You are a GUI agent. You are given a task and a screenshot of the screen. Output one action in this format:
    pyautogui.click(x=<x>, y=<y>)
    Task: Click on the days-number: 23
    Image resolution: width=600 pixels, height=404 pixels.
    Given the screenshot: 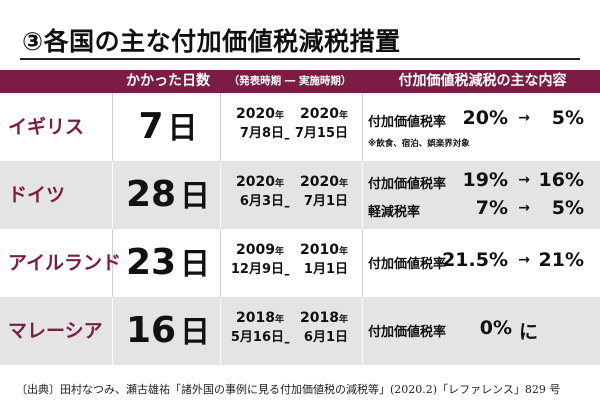 What is the action you would take?
    pyautogui.click(x=151, y=262)
    